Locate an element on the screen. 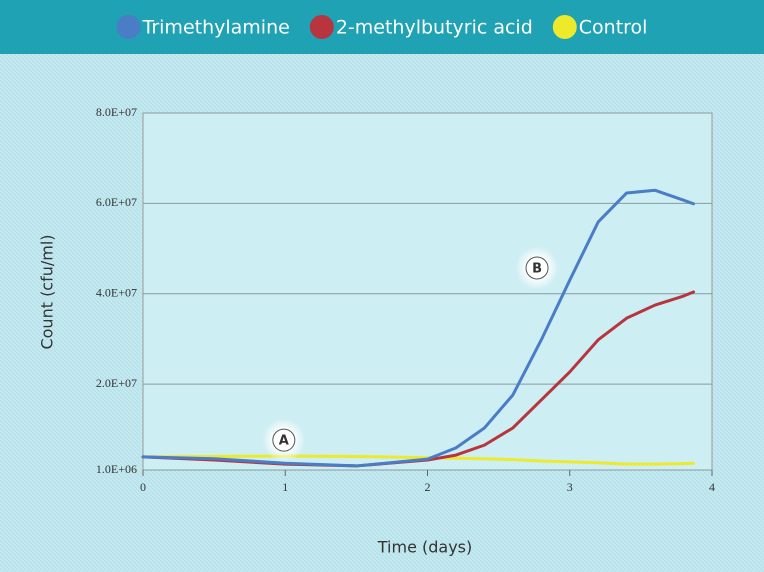  annotation-text: A is located at coordinates (284, 441).